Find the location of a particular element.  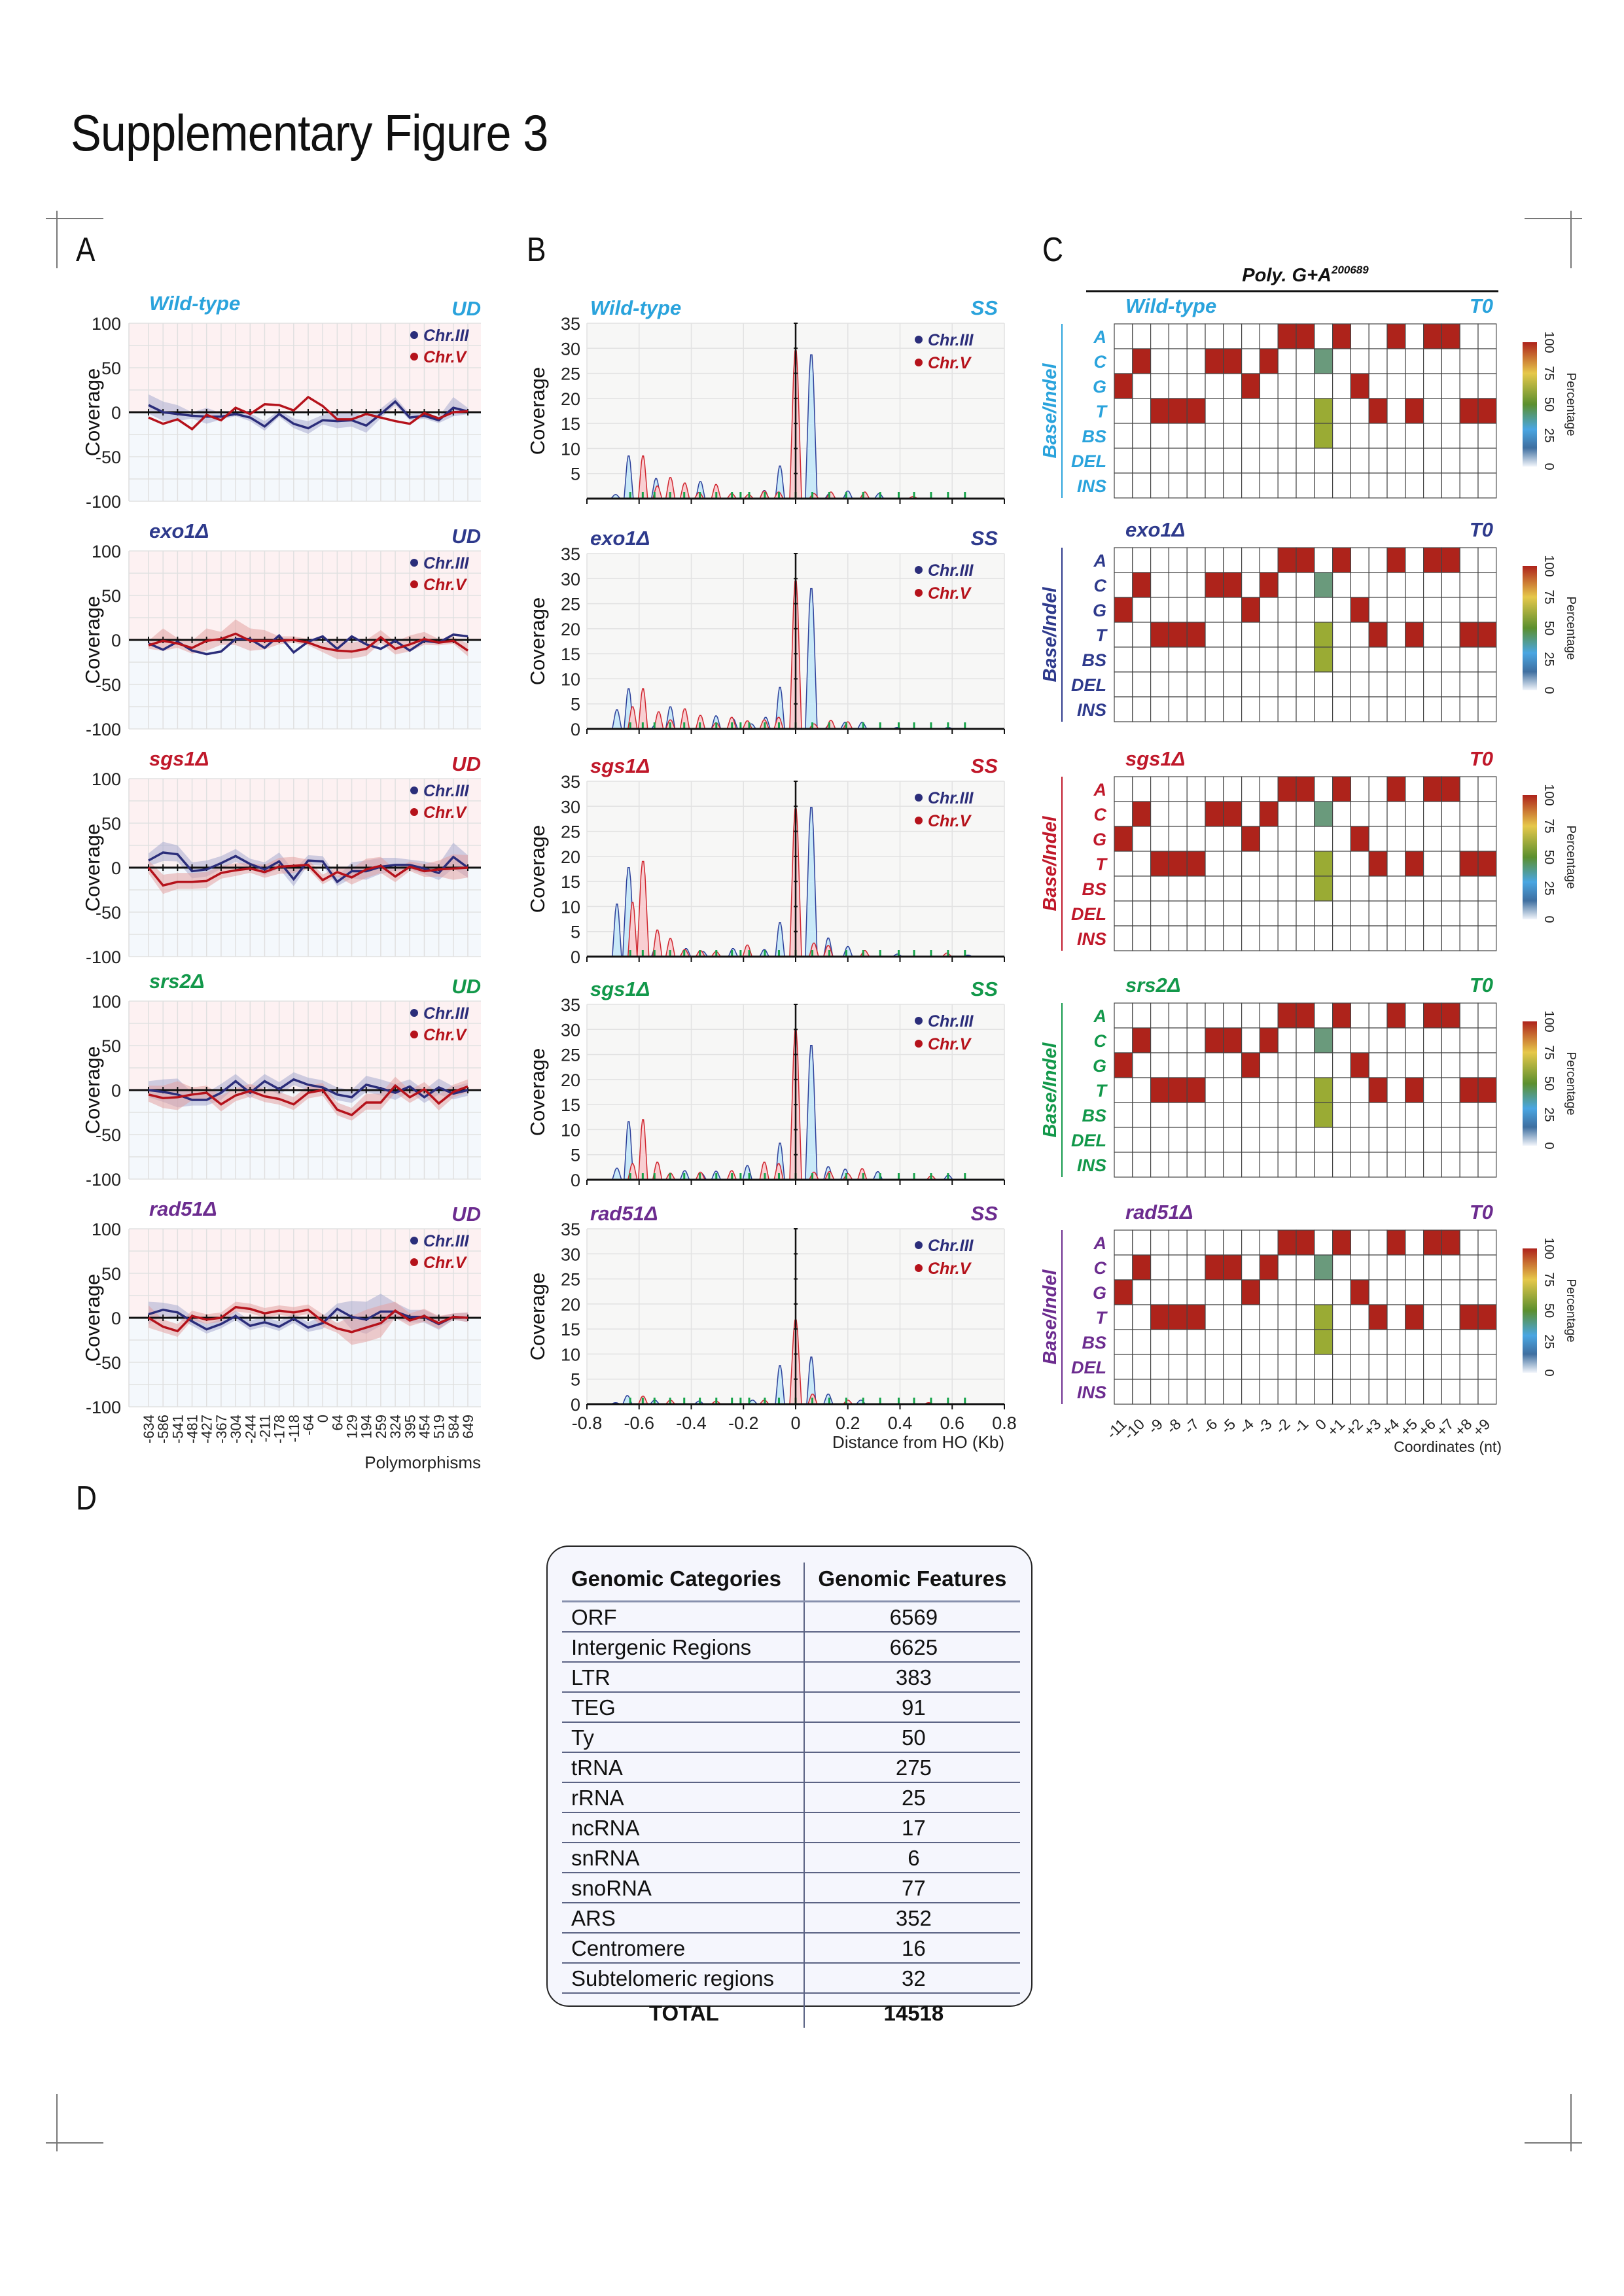

x-tick-label: -367 is located at coordinates (221, 1429).